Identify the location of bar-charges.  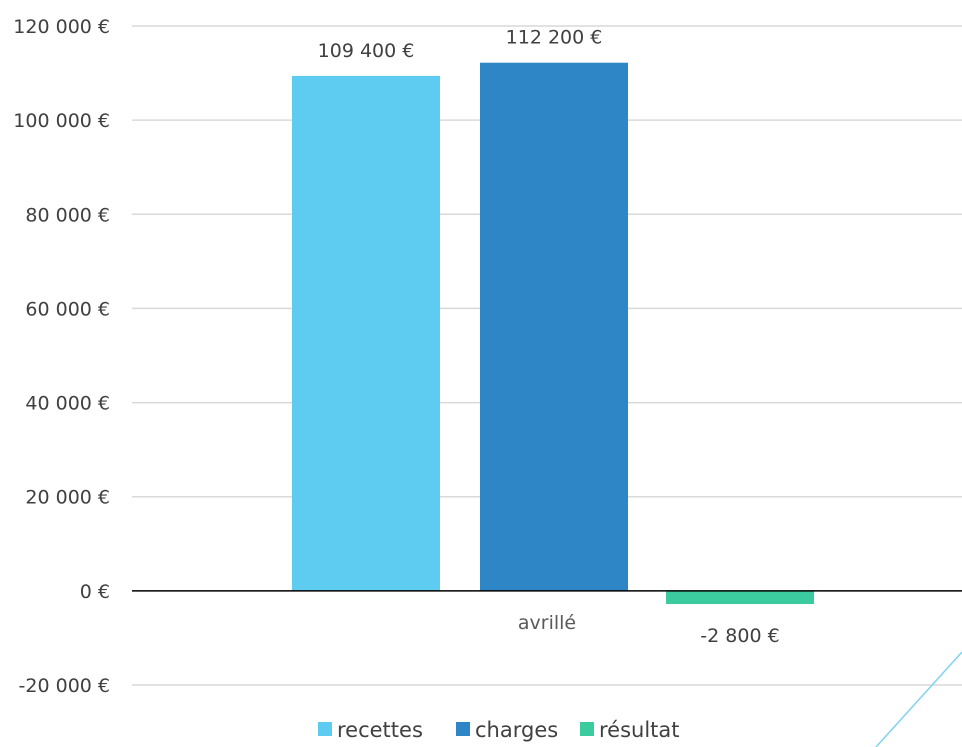
(554, 326).